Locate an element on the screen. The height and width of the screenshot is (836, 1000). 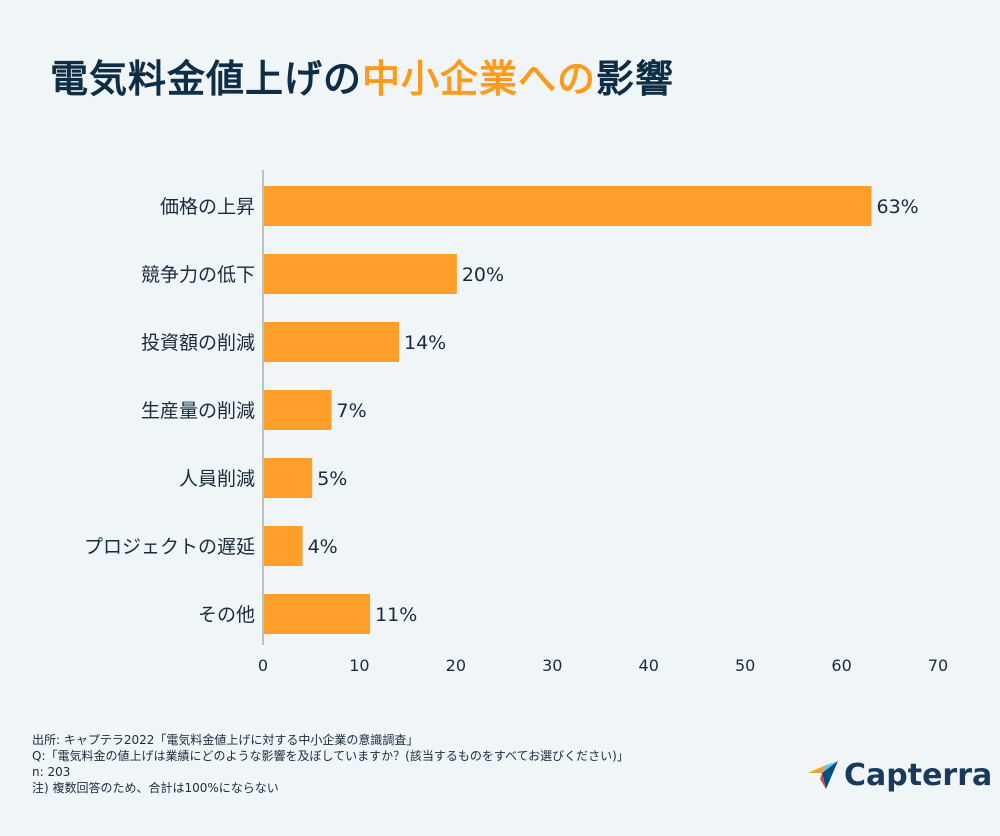
category-label-6: プロジェクトの遅延 is located at coordinates (169, 547).